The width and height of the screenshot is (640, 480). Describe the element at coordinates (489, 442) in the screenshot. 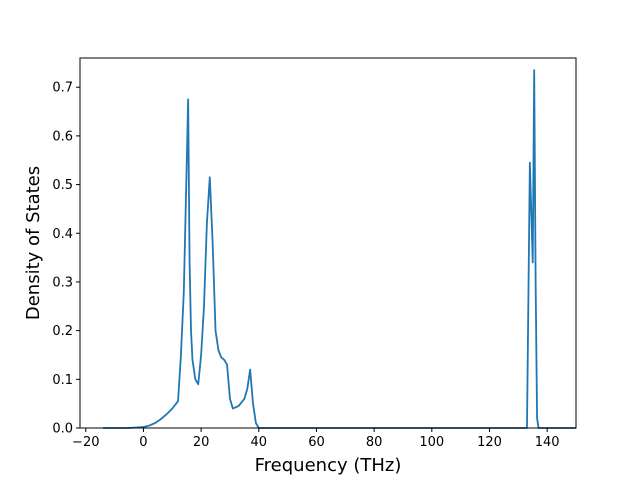

I see `x-tick-label: 120` at that location.